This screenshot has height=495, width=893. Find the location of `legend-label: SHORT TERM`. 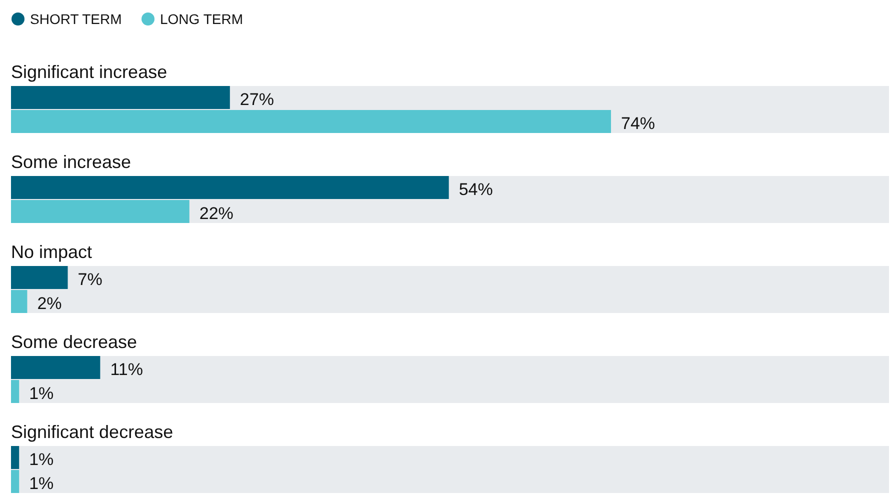

legend-label: SHORT TERM is located at coordinates (76, 19).